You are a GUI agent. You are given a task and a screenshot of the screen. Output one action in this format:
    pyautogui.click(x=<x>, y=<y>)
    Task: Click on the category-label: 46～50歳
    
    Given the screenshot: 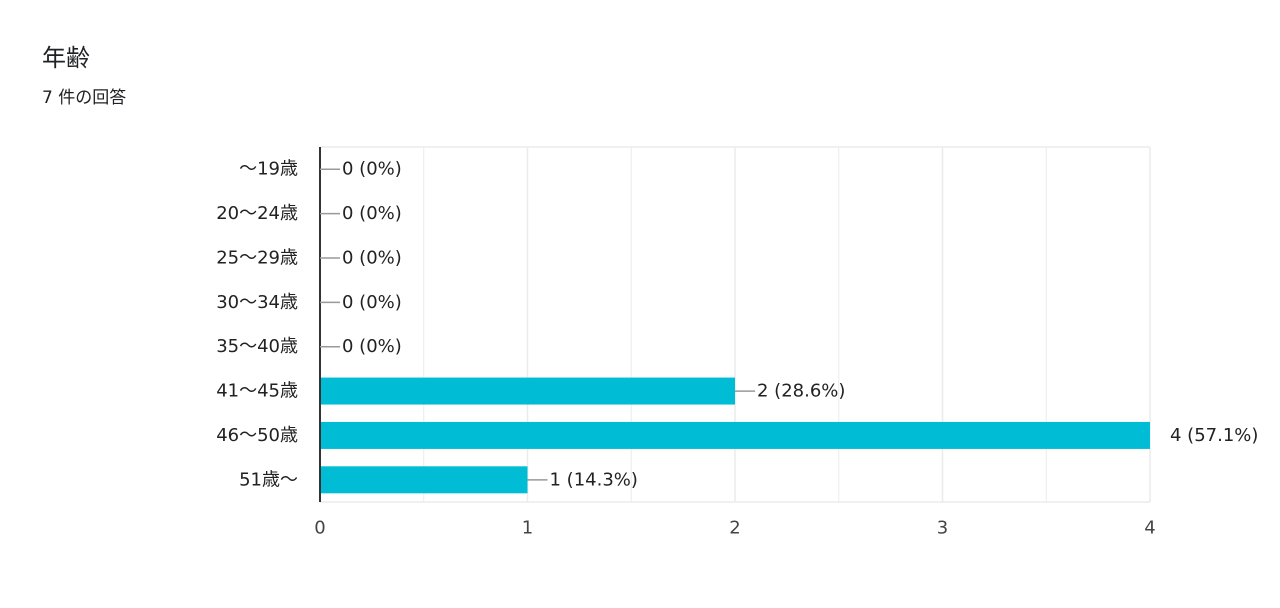 What is the action you would take?
    pyautogui.click(x=257, y=435)
    